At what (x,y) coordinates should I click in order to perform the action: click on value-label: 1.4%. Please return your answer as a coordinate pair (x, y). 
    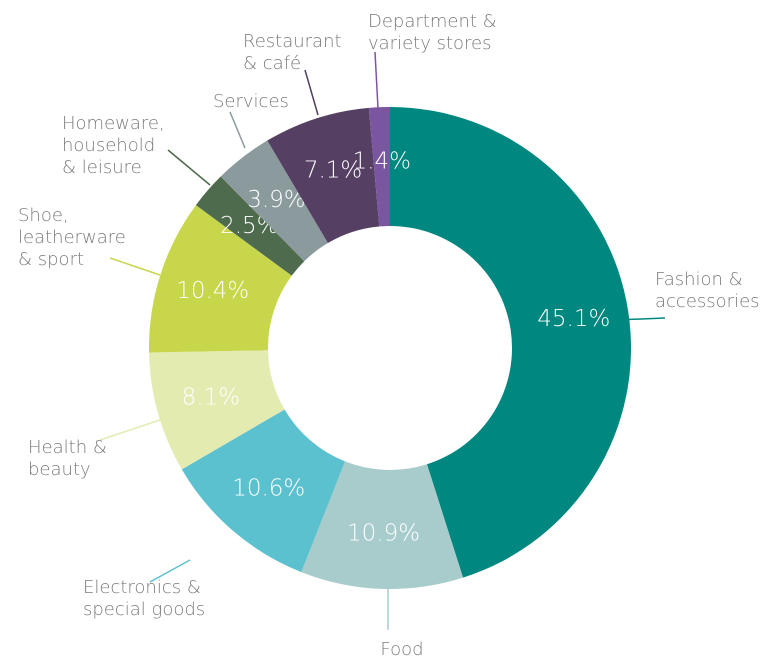
    Looking at the image, I should click on (382, 162).